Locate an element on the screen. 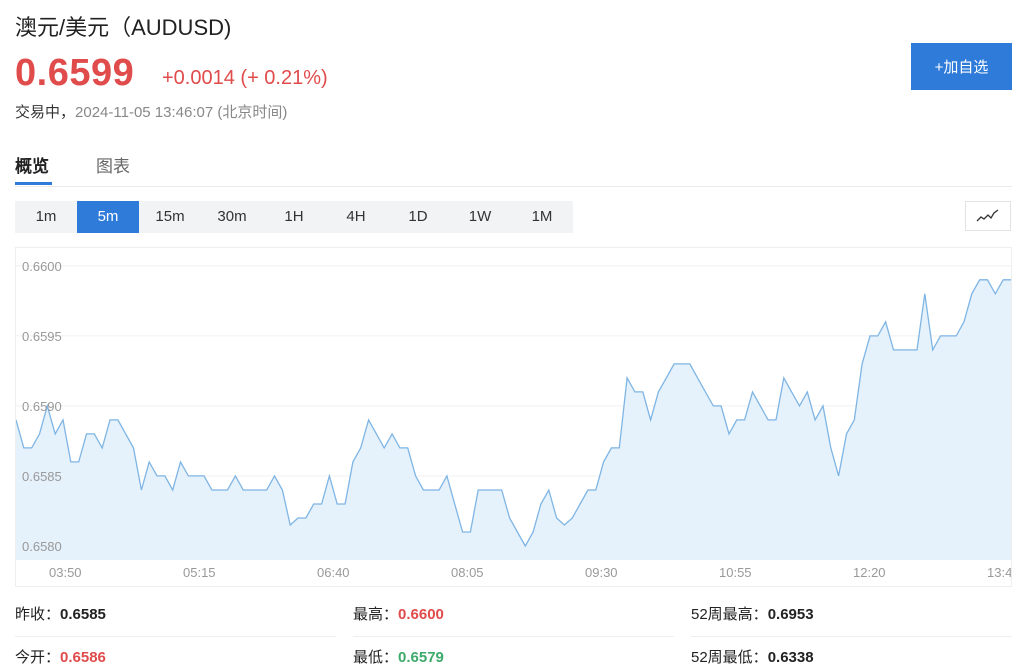 The height and width of the screenshot is (672, 1024). stats-row-2: 今开：0.6586 最低：0.6579 52周最低：0.6338 is located at coordinates (513, 657).